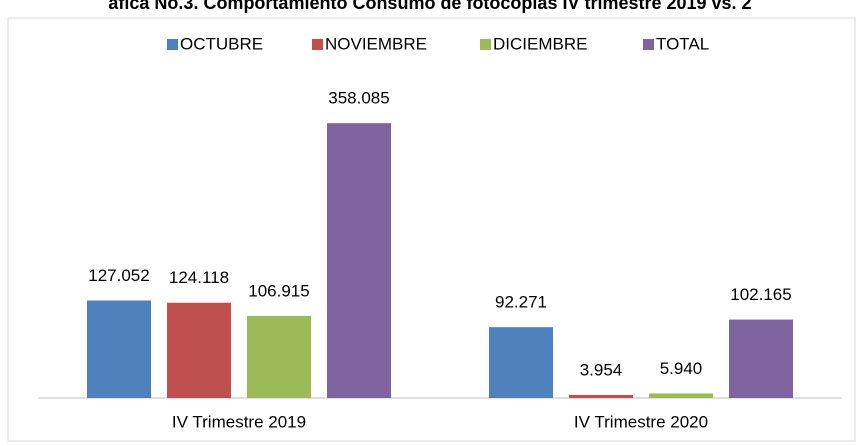 The width and height of the screenshot is (859, 446). What do you see at coordinates (521, 302) in the screenshot?
I see `value-label: 92.271` at bounding box center [521, 302].